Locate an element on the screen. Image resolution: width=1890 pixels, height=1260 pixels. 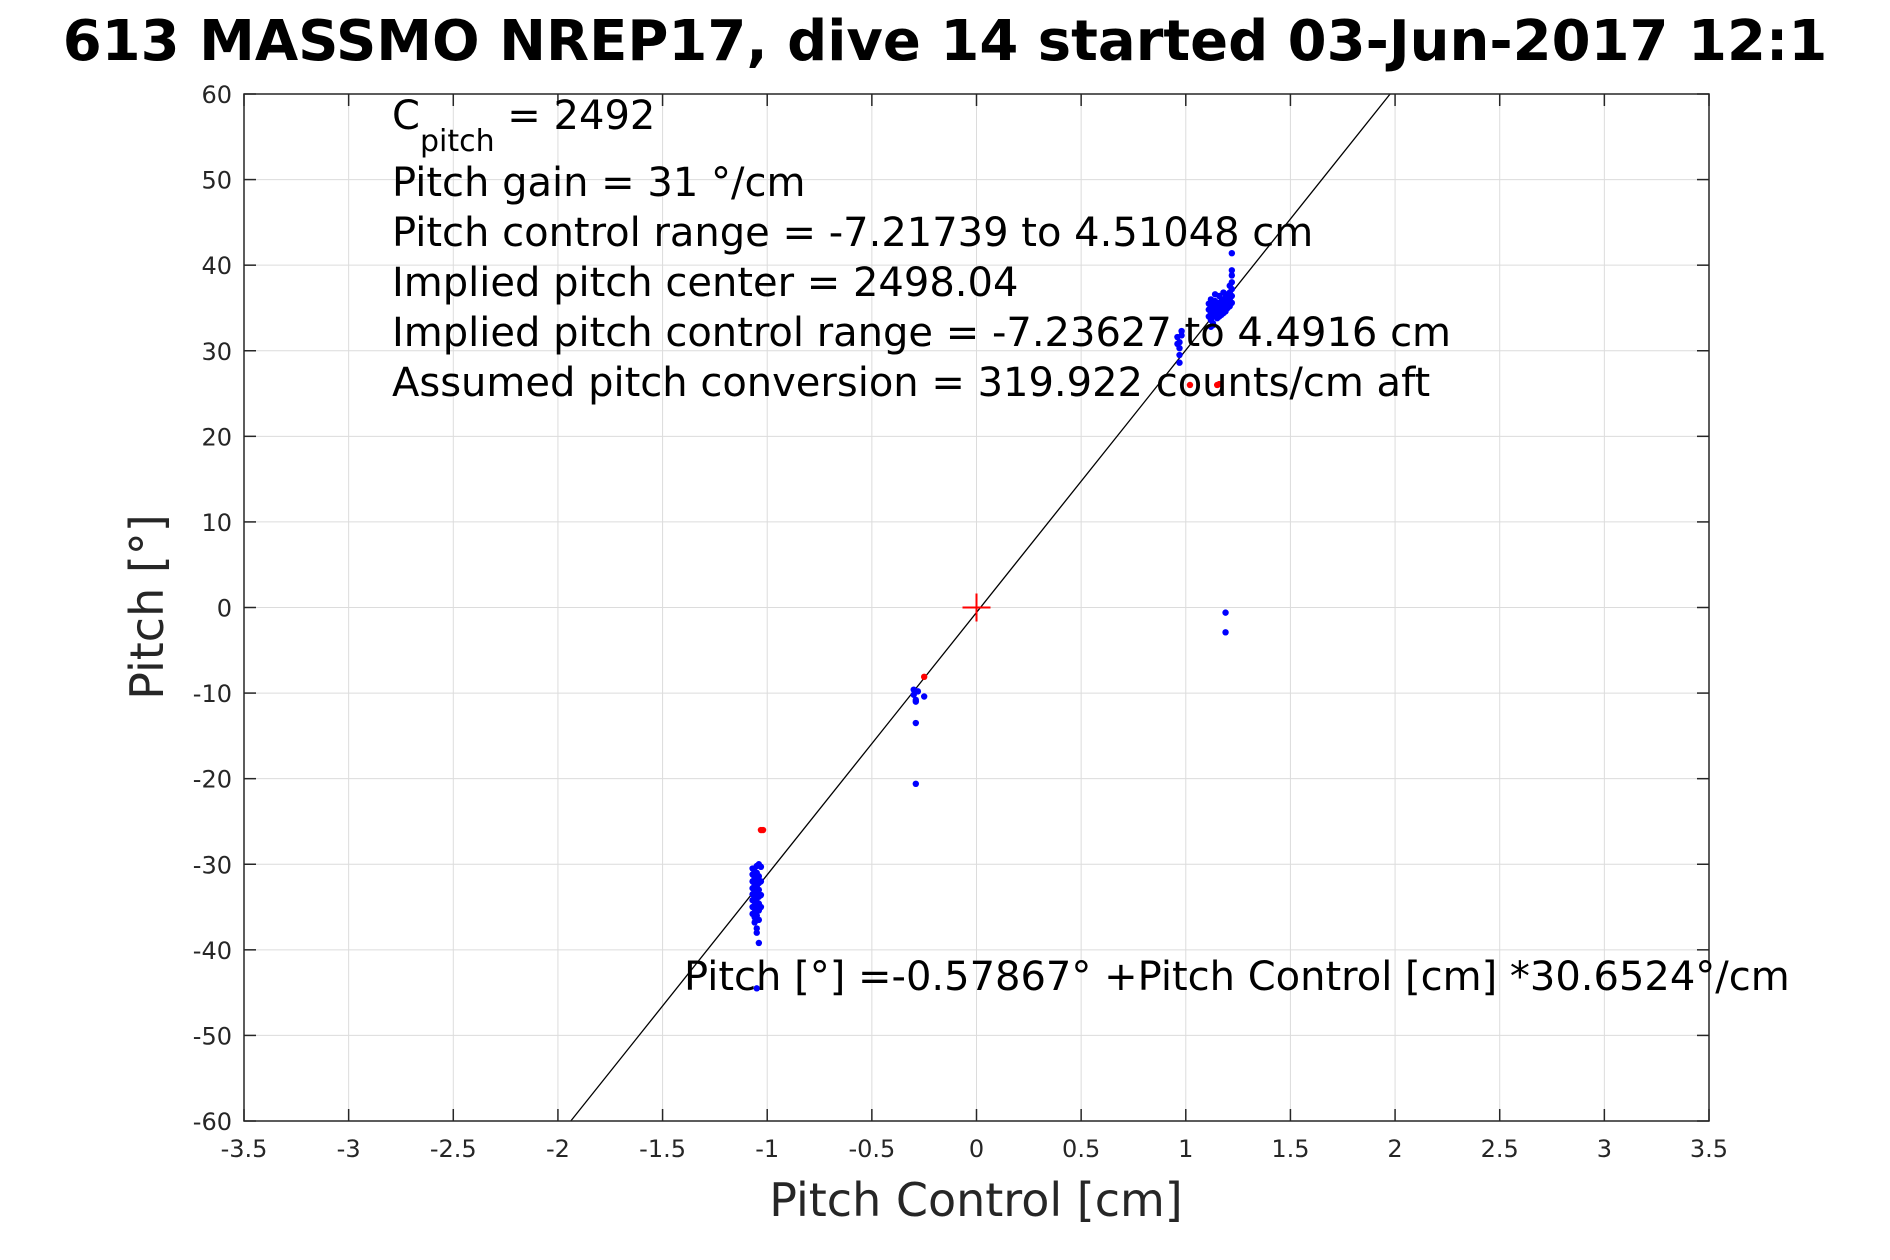
x-tick-label: 0.5 is located at coordinates (1081, 1149).